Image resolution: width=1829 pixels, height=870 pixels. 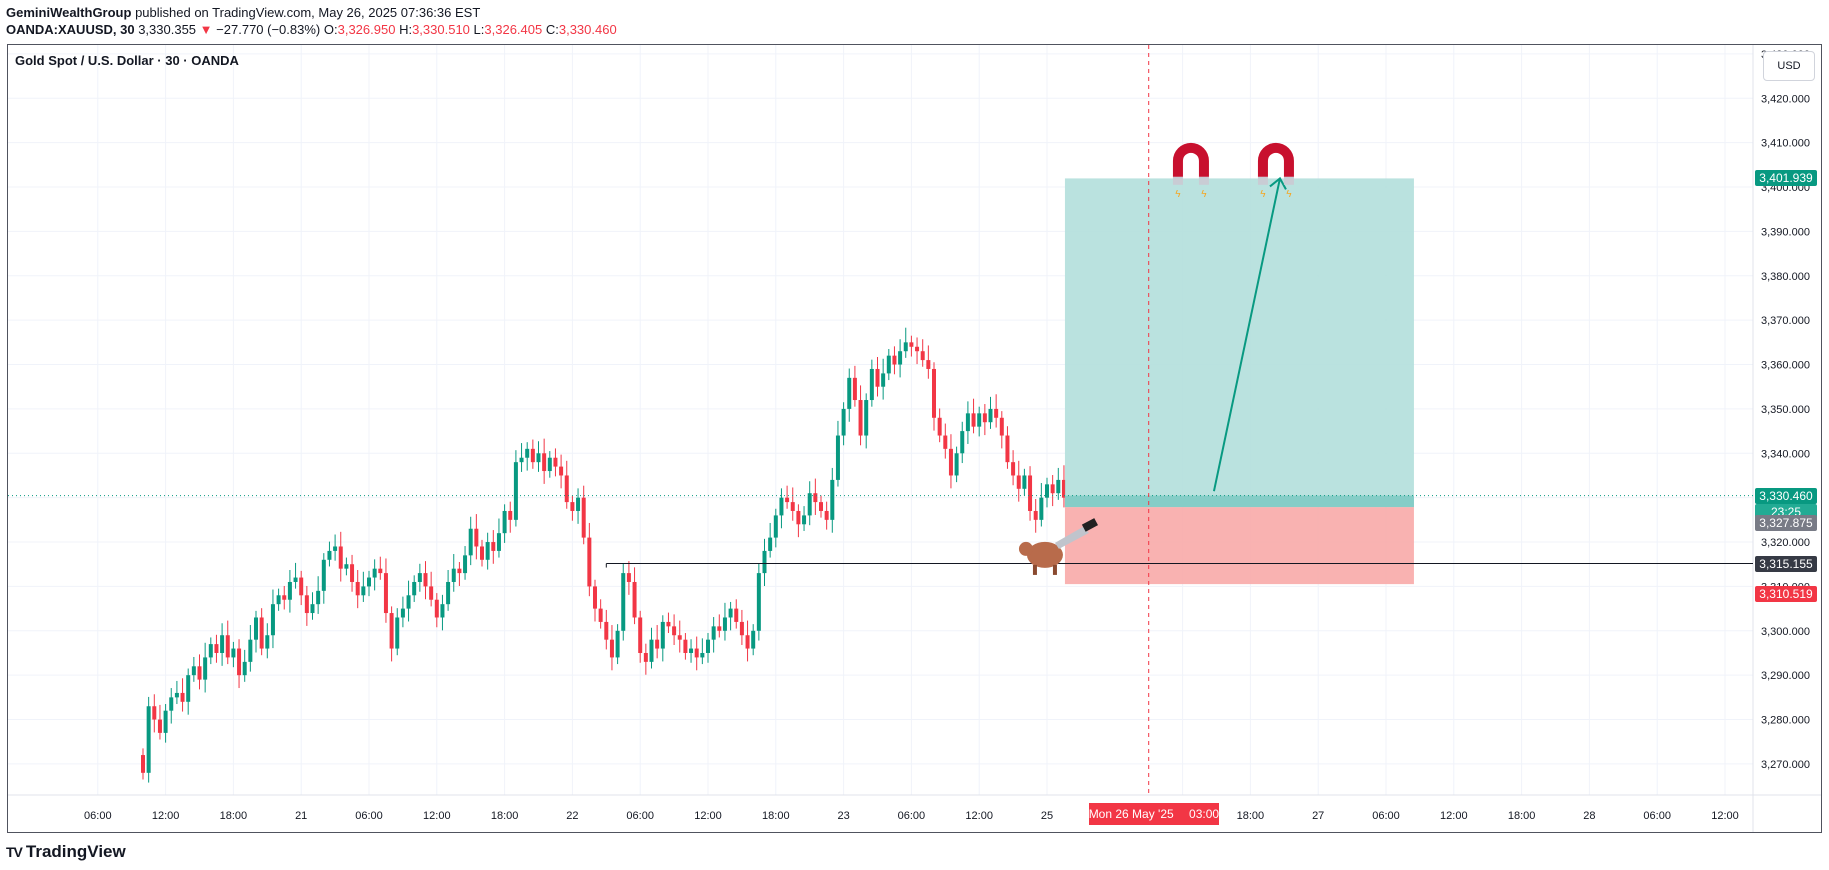 What do you see at coordinates (366, 29) in the screenshot?
I see `open-value: 3,326.950` at bounding box center [366, 29].